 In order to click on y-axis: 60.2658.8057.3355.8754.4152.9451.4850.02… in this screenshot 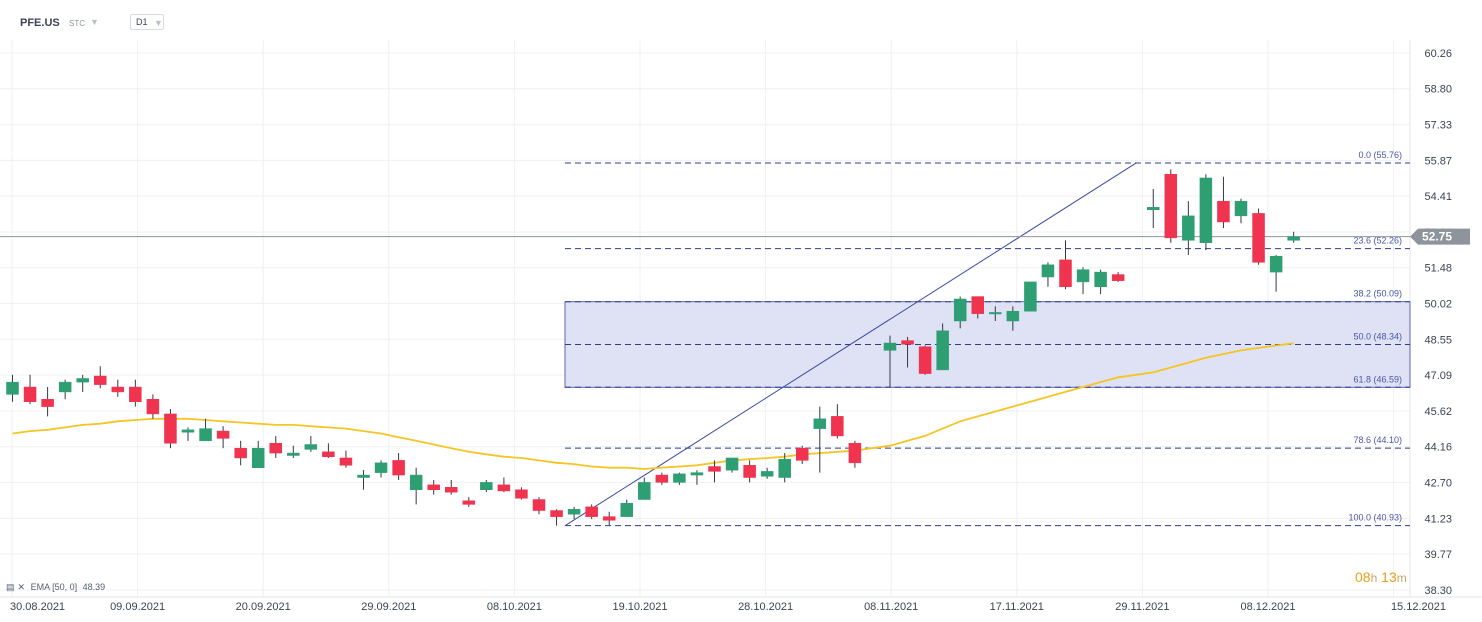, I will do `click(1446, 311)`.